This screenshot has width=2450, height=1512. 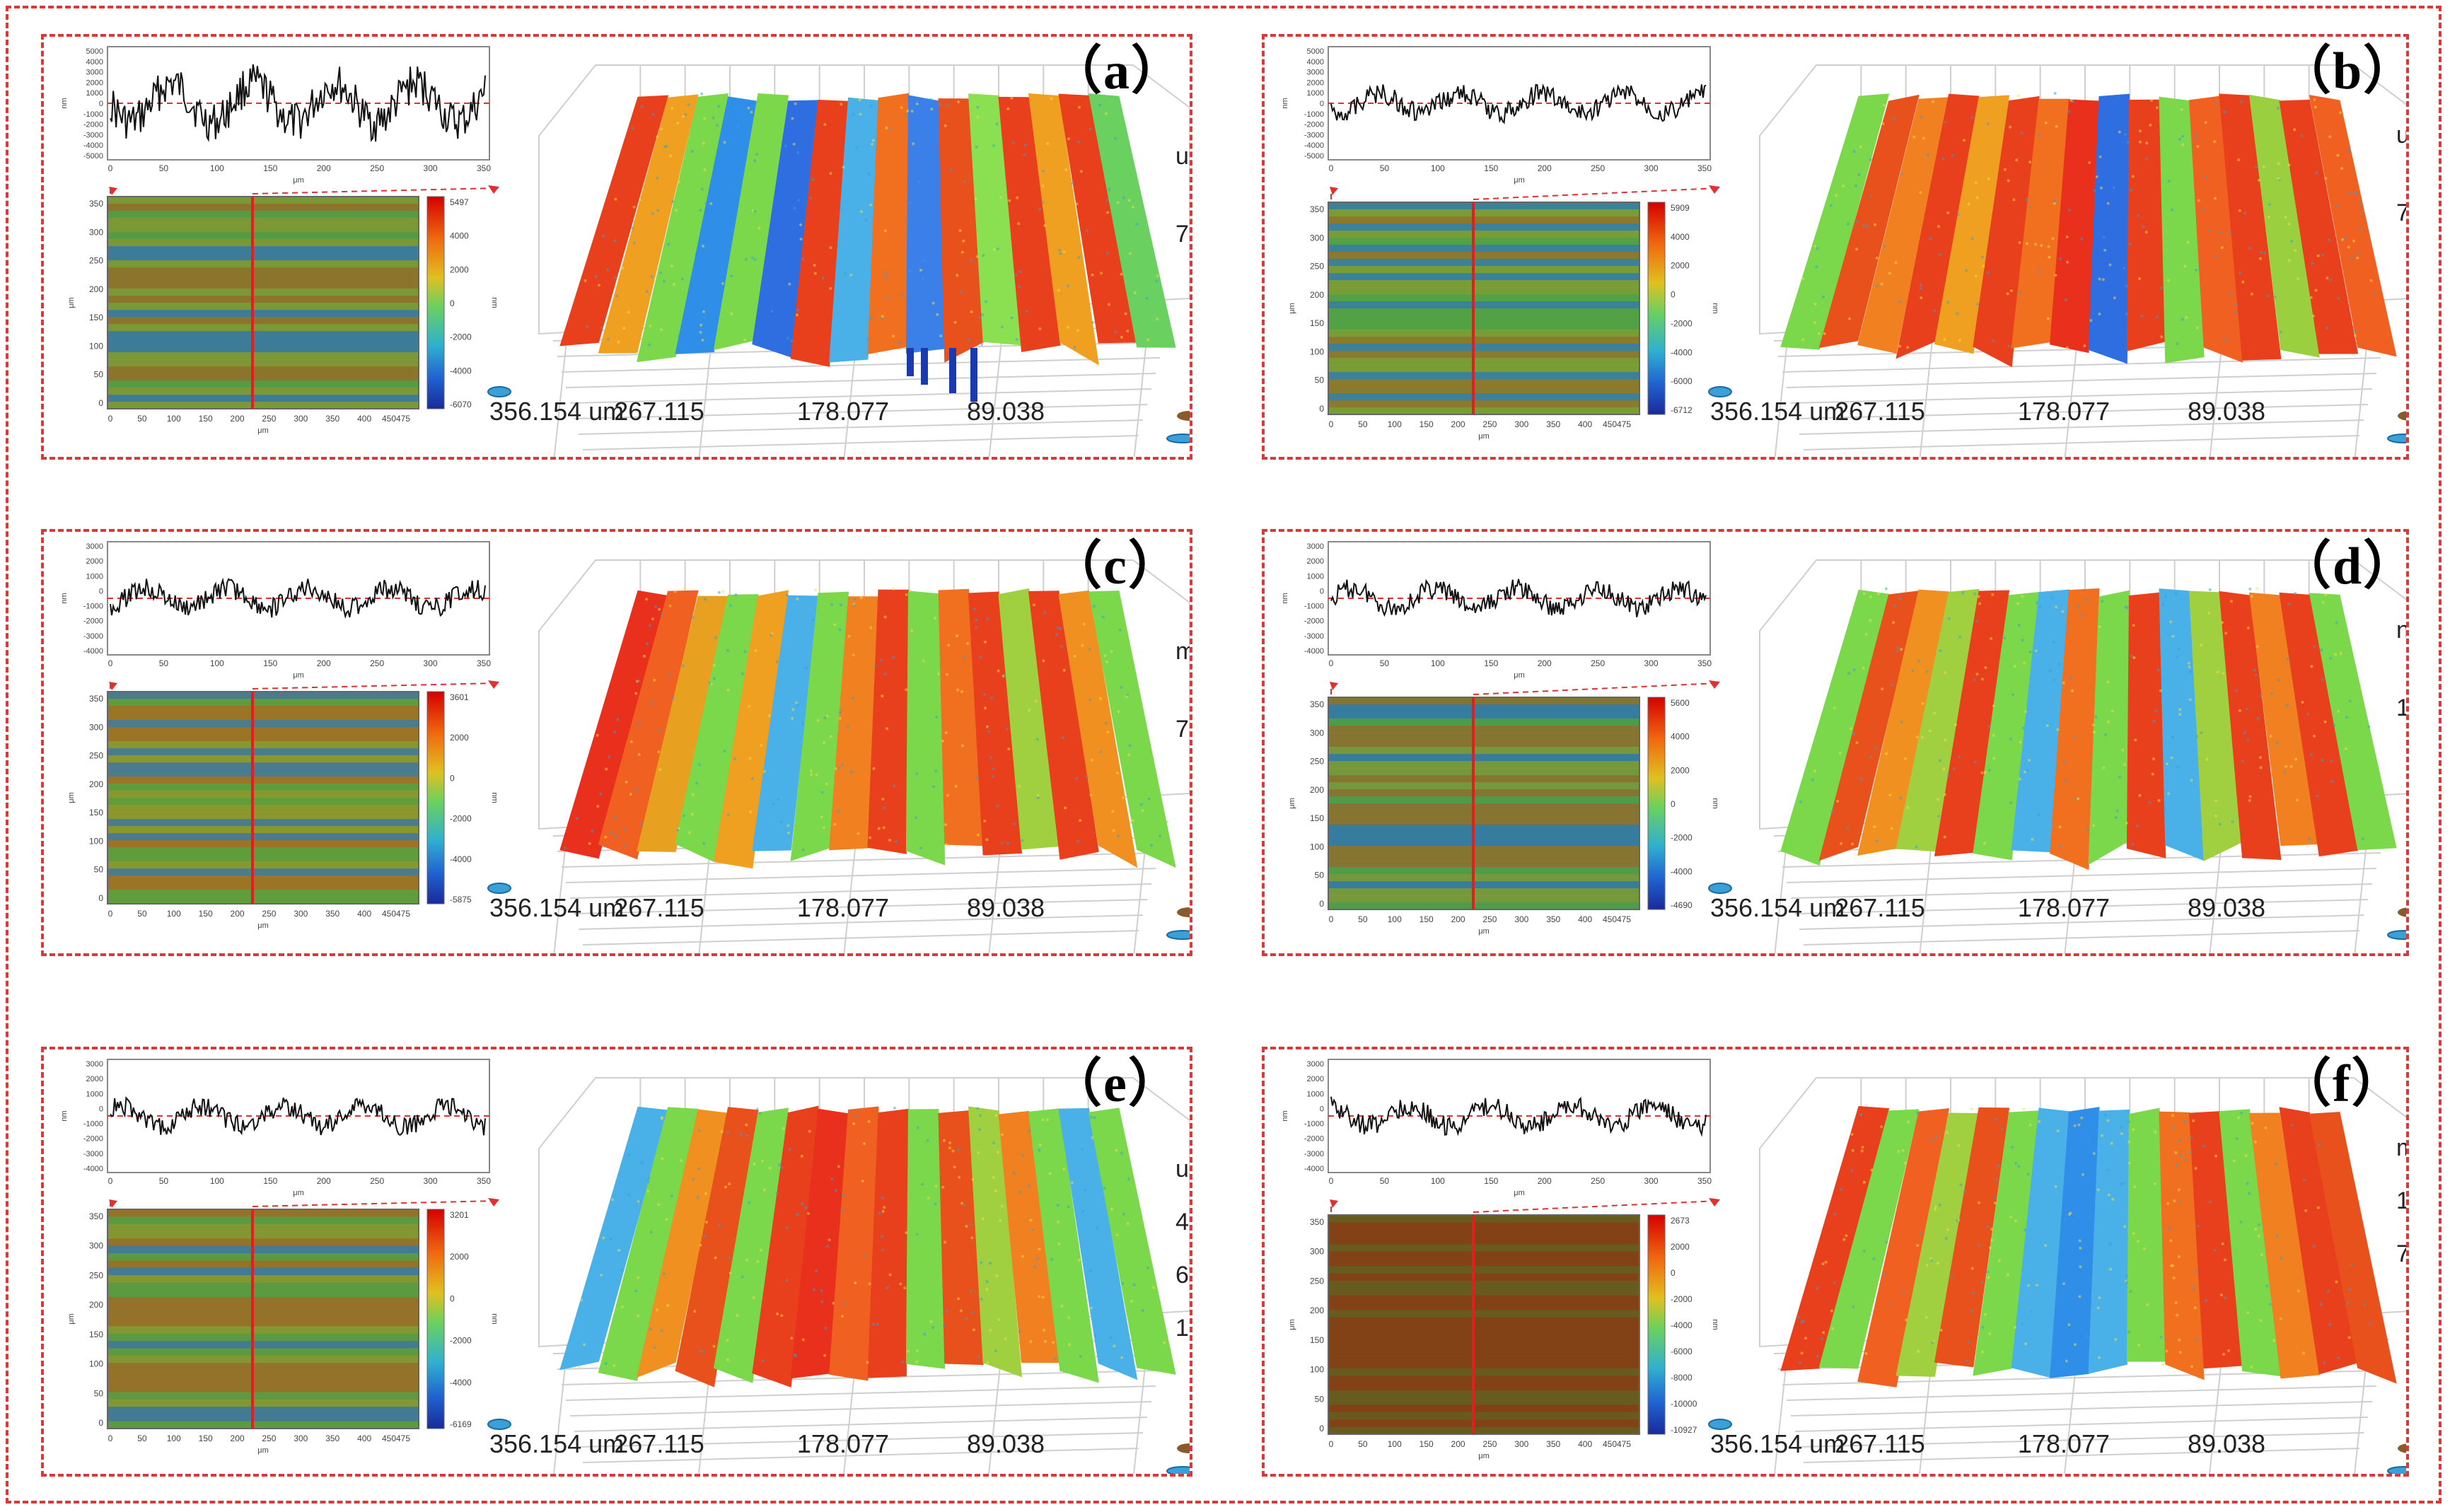 I want to click on map-x-tick: 200, so click(x=238, y=1438).